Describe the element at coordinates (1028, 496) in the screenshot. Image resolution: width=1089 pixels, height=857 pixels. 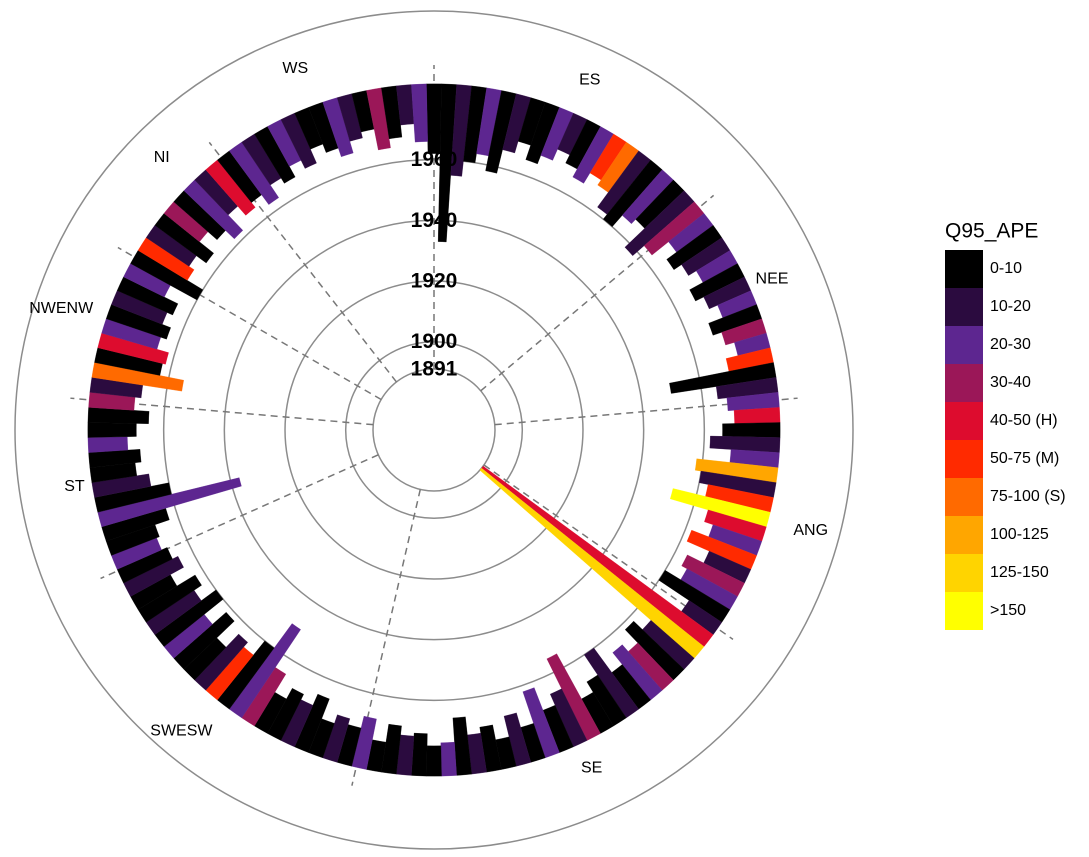
I see `legend-label: 75-100 (S)` at that location.